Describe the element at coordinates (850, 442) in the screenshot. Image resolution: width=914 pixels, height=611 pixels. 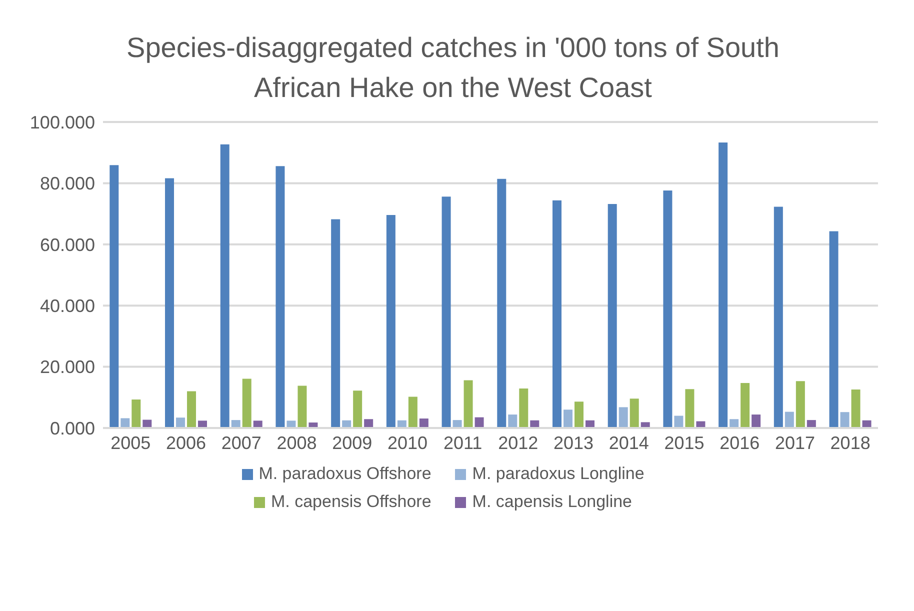
I see `x-tick-label: 2018` at that location.